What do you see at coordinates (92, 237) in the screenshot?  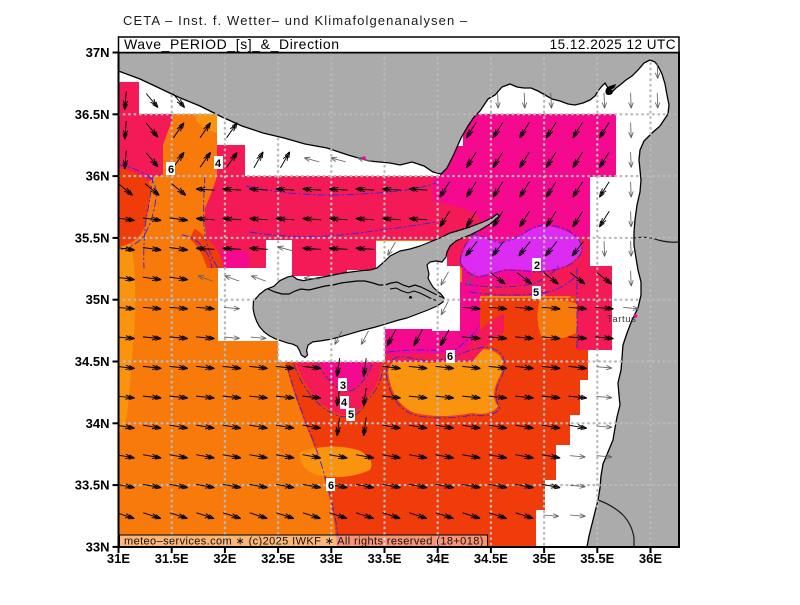 I see `svg-text: 35.5N` at bounding box center [92, 237].